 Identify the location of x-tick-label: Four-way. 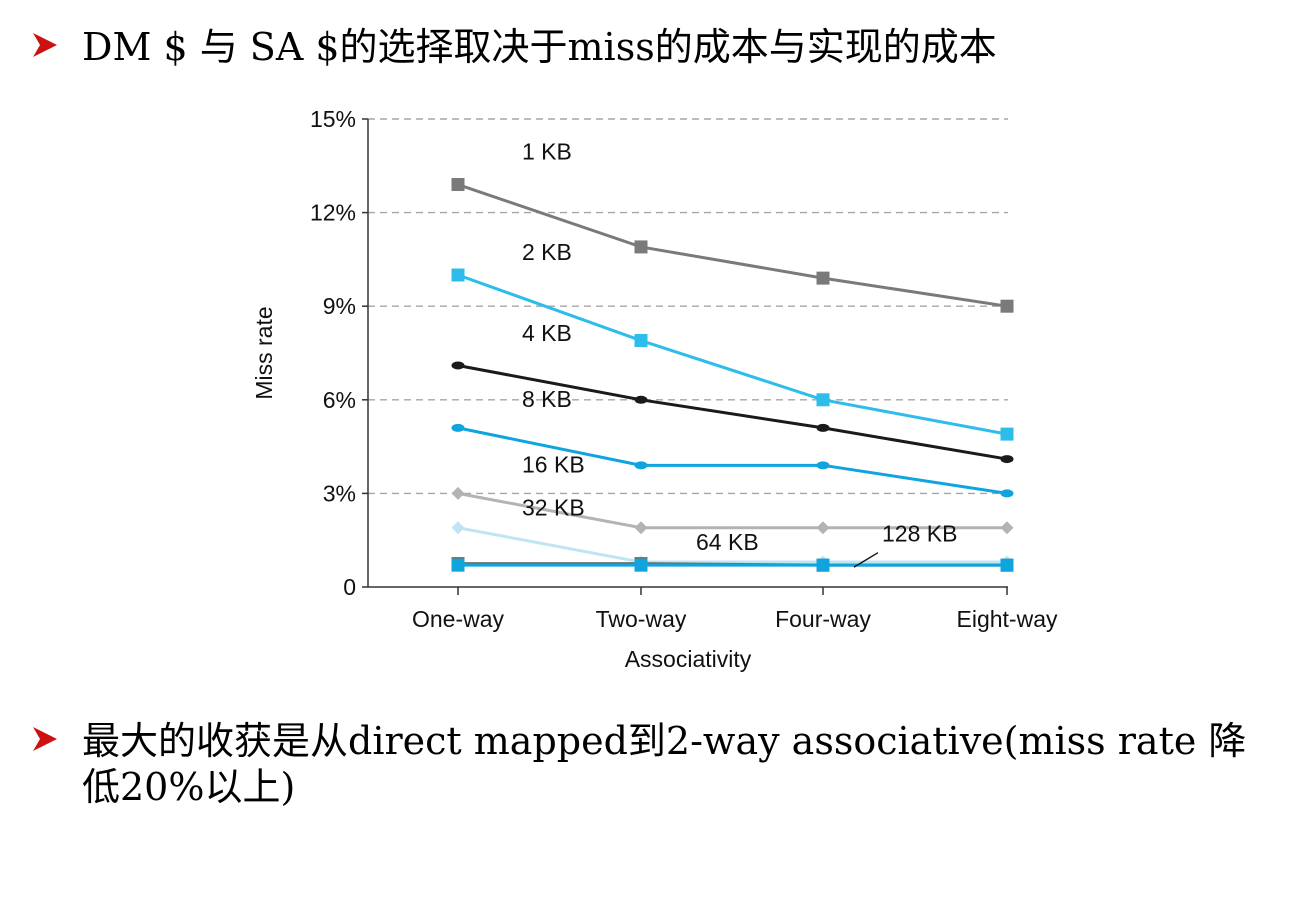
(823, 619).